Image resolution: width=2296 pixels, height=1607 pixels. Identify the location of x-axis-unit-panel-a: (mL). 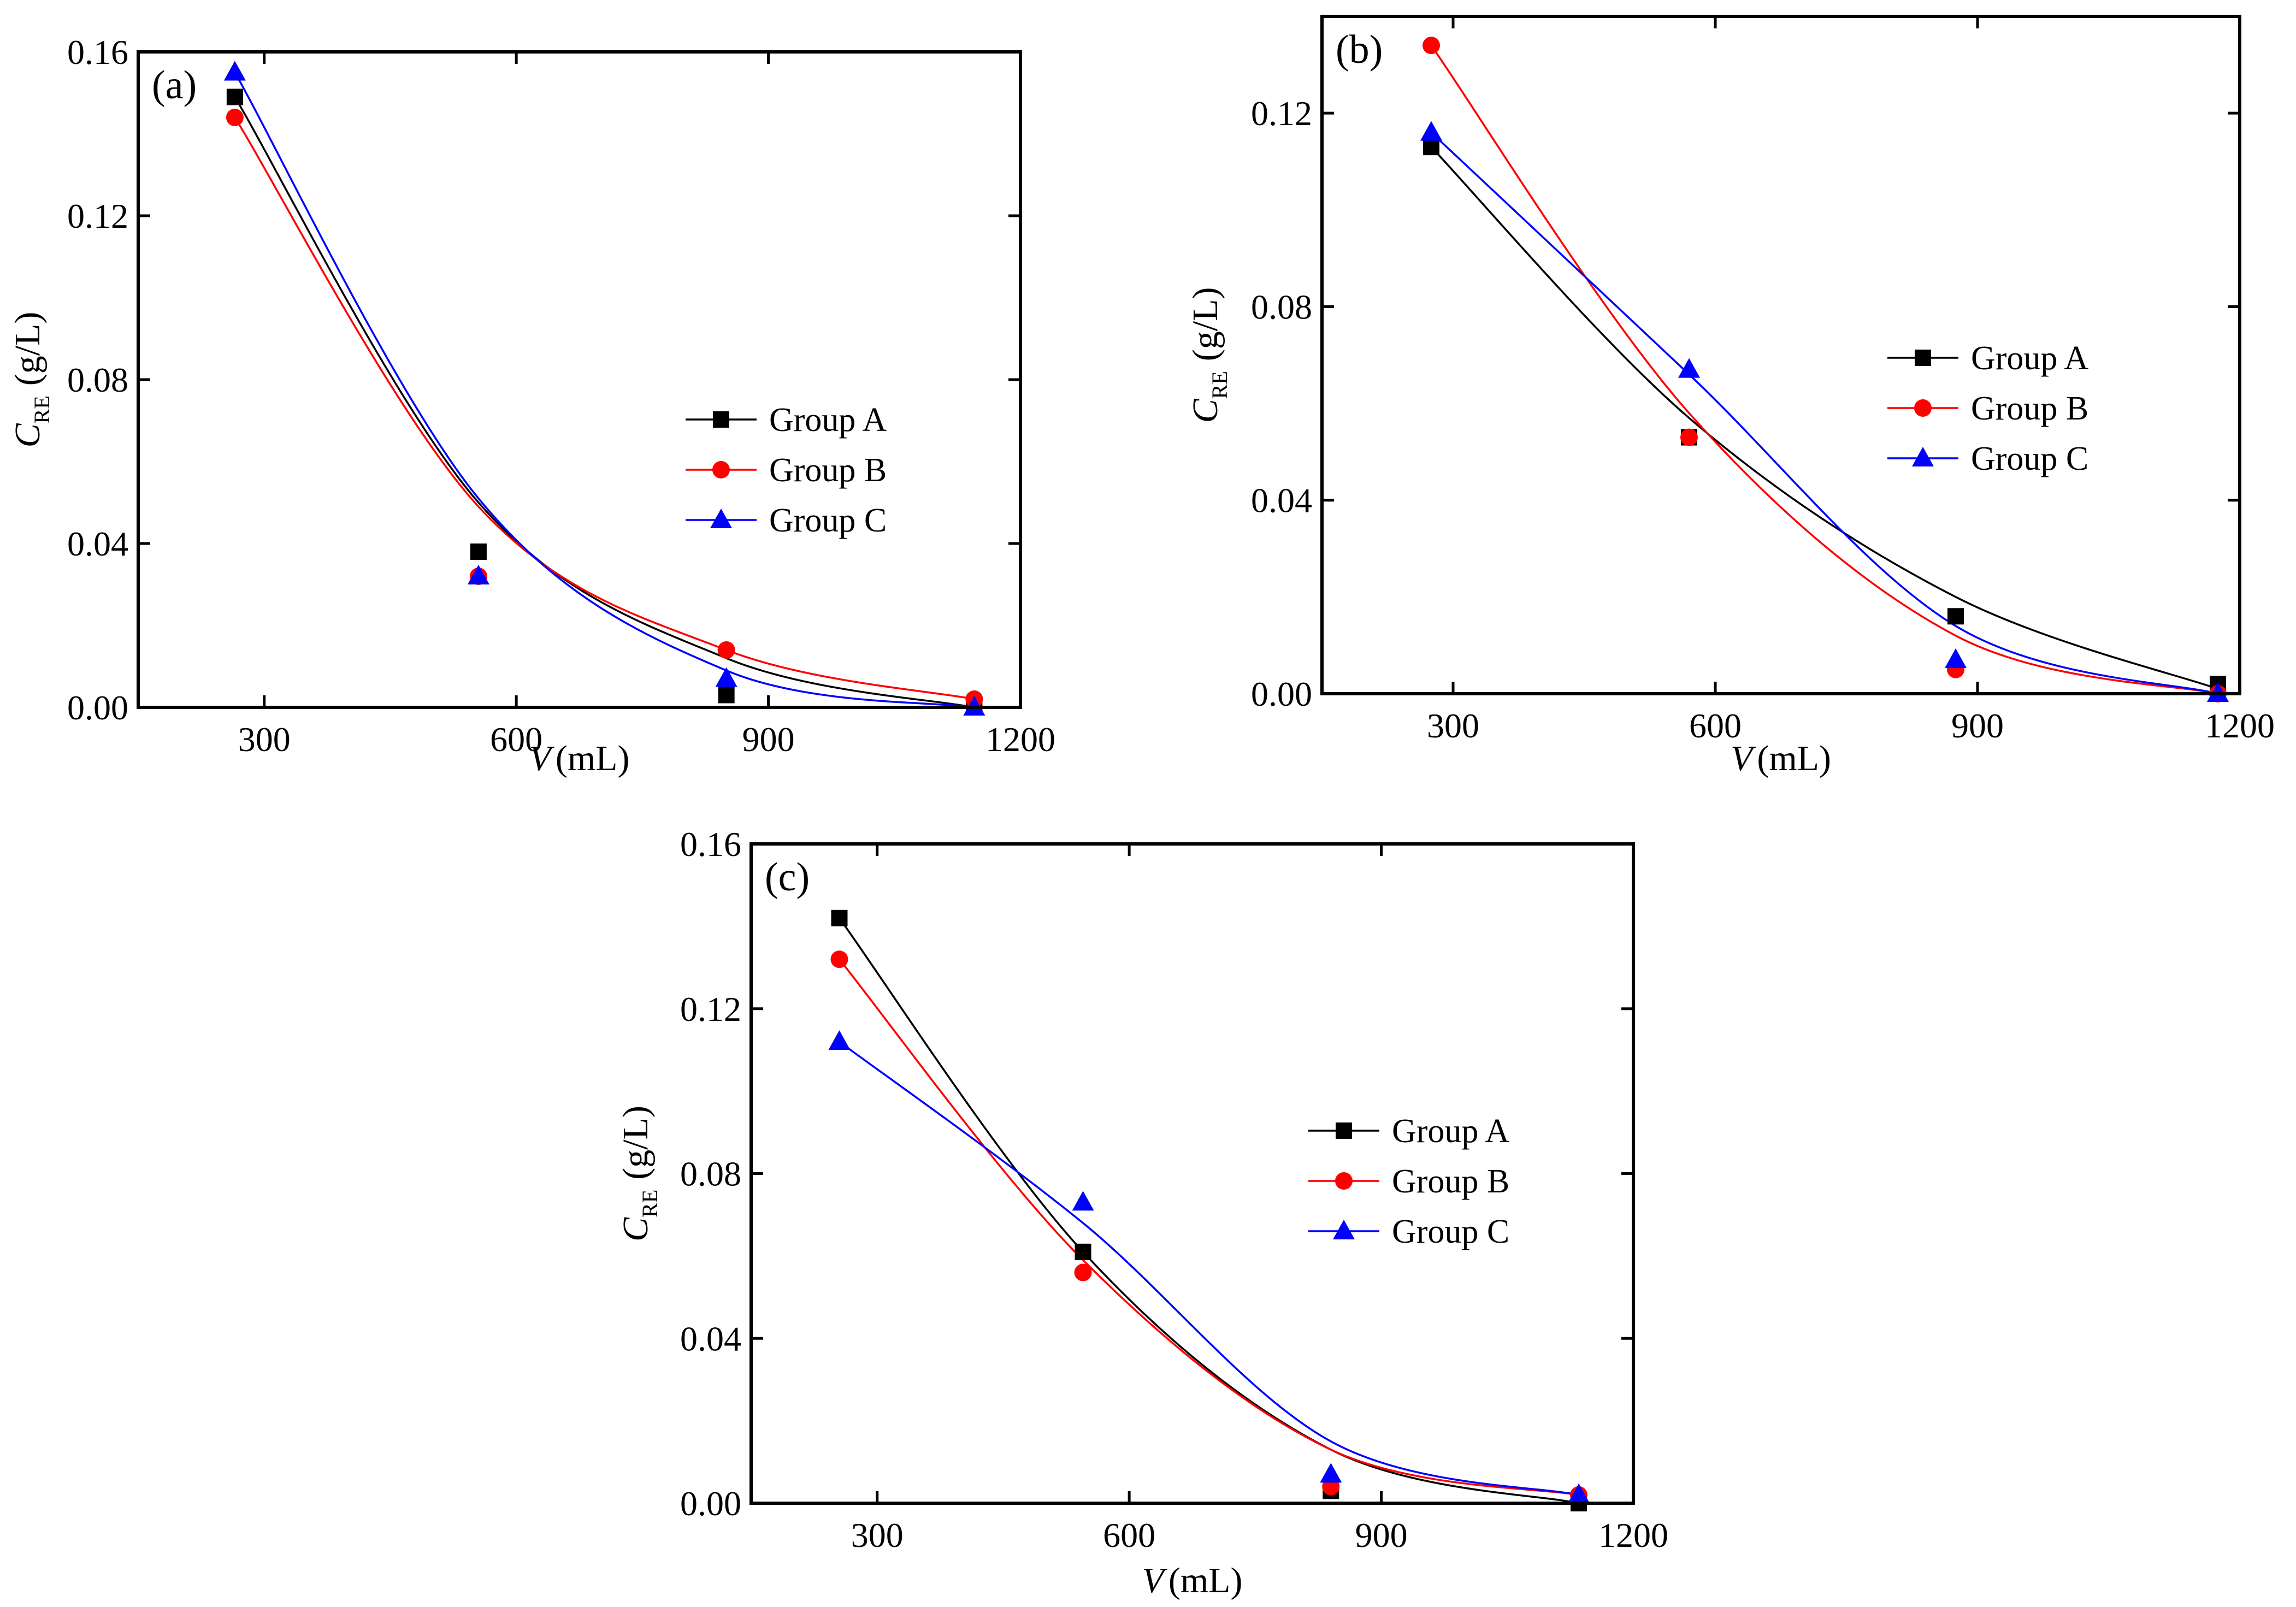
(593, 758).